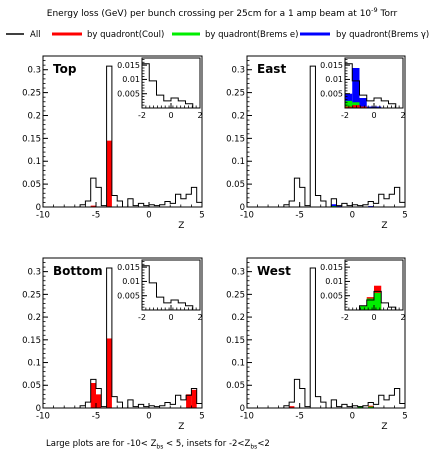 The height and width of the screenshot is (454, 444). Describe the element at coordinates (247, 417) in the screenshot. I see `panel-west-xtick-label: -10` at that location.